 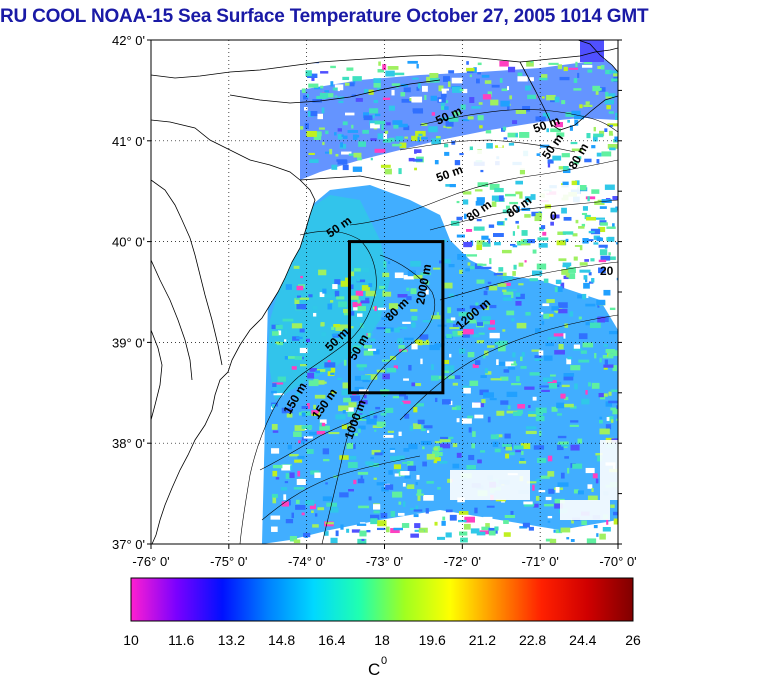 I want to click on colorbar-tick-label: 10, so click(x=131, y=640).